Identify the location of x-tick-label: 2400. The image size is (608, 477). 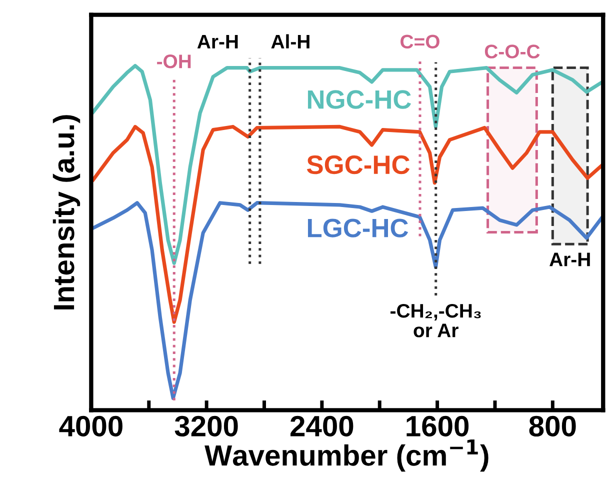
(322, 426).